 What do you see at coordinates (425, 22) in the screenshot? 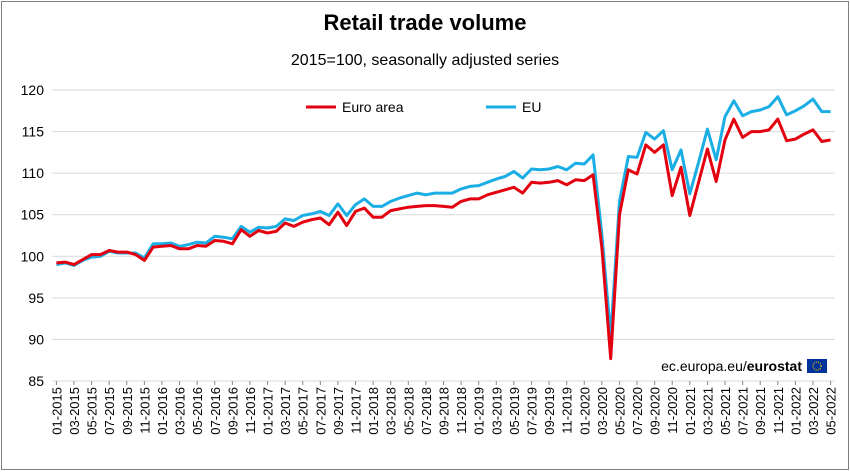
I see `chart-title: Retail trade volume` at bounding box center [425, 22].